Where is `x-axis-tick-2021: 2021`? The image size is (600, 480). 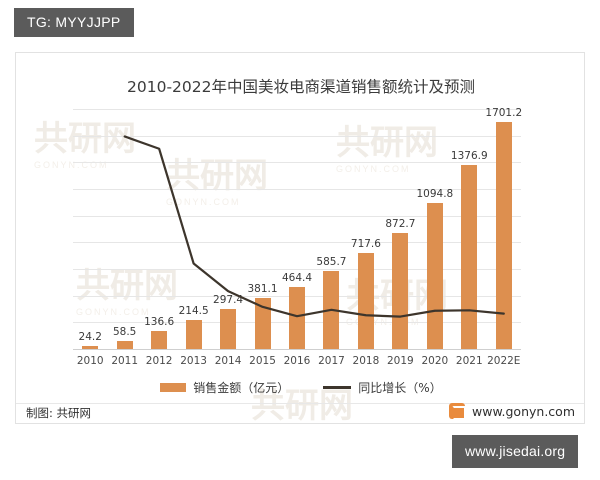
x-axis-tick-2021: 2021 is located at coordinates (469, 361).